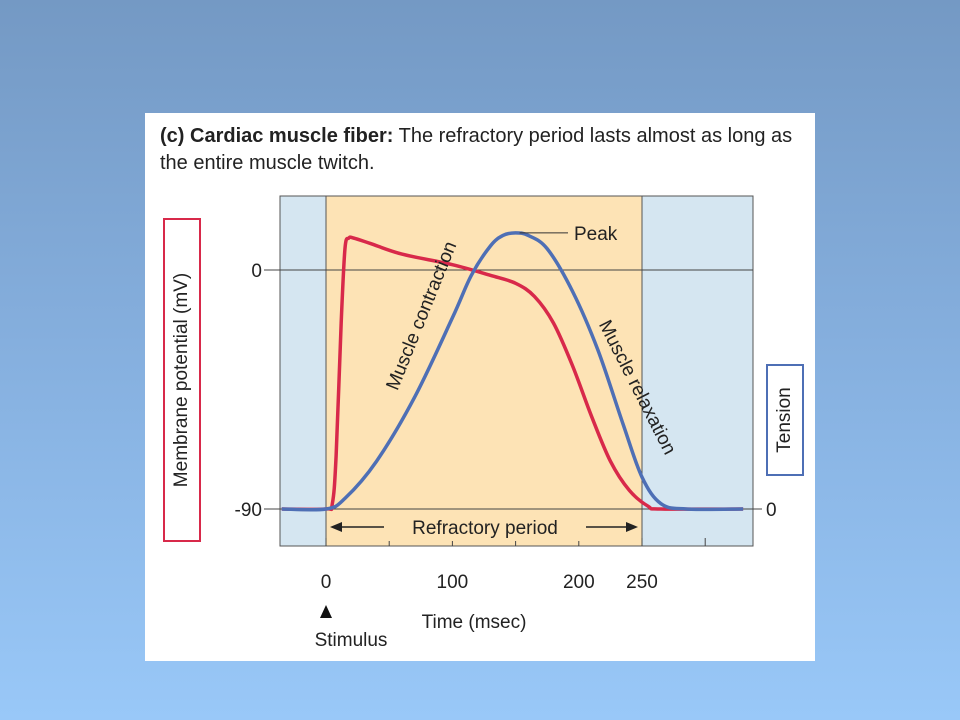 The image size is (960, 720). I want to click on x-axis-label: Time (msec), so click(474, 622).